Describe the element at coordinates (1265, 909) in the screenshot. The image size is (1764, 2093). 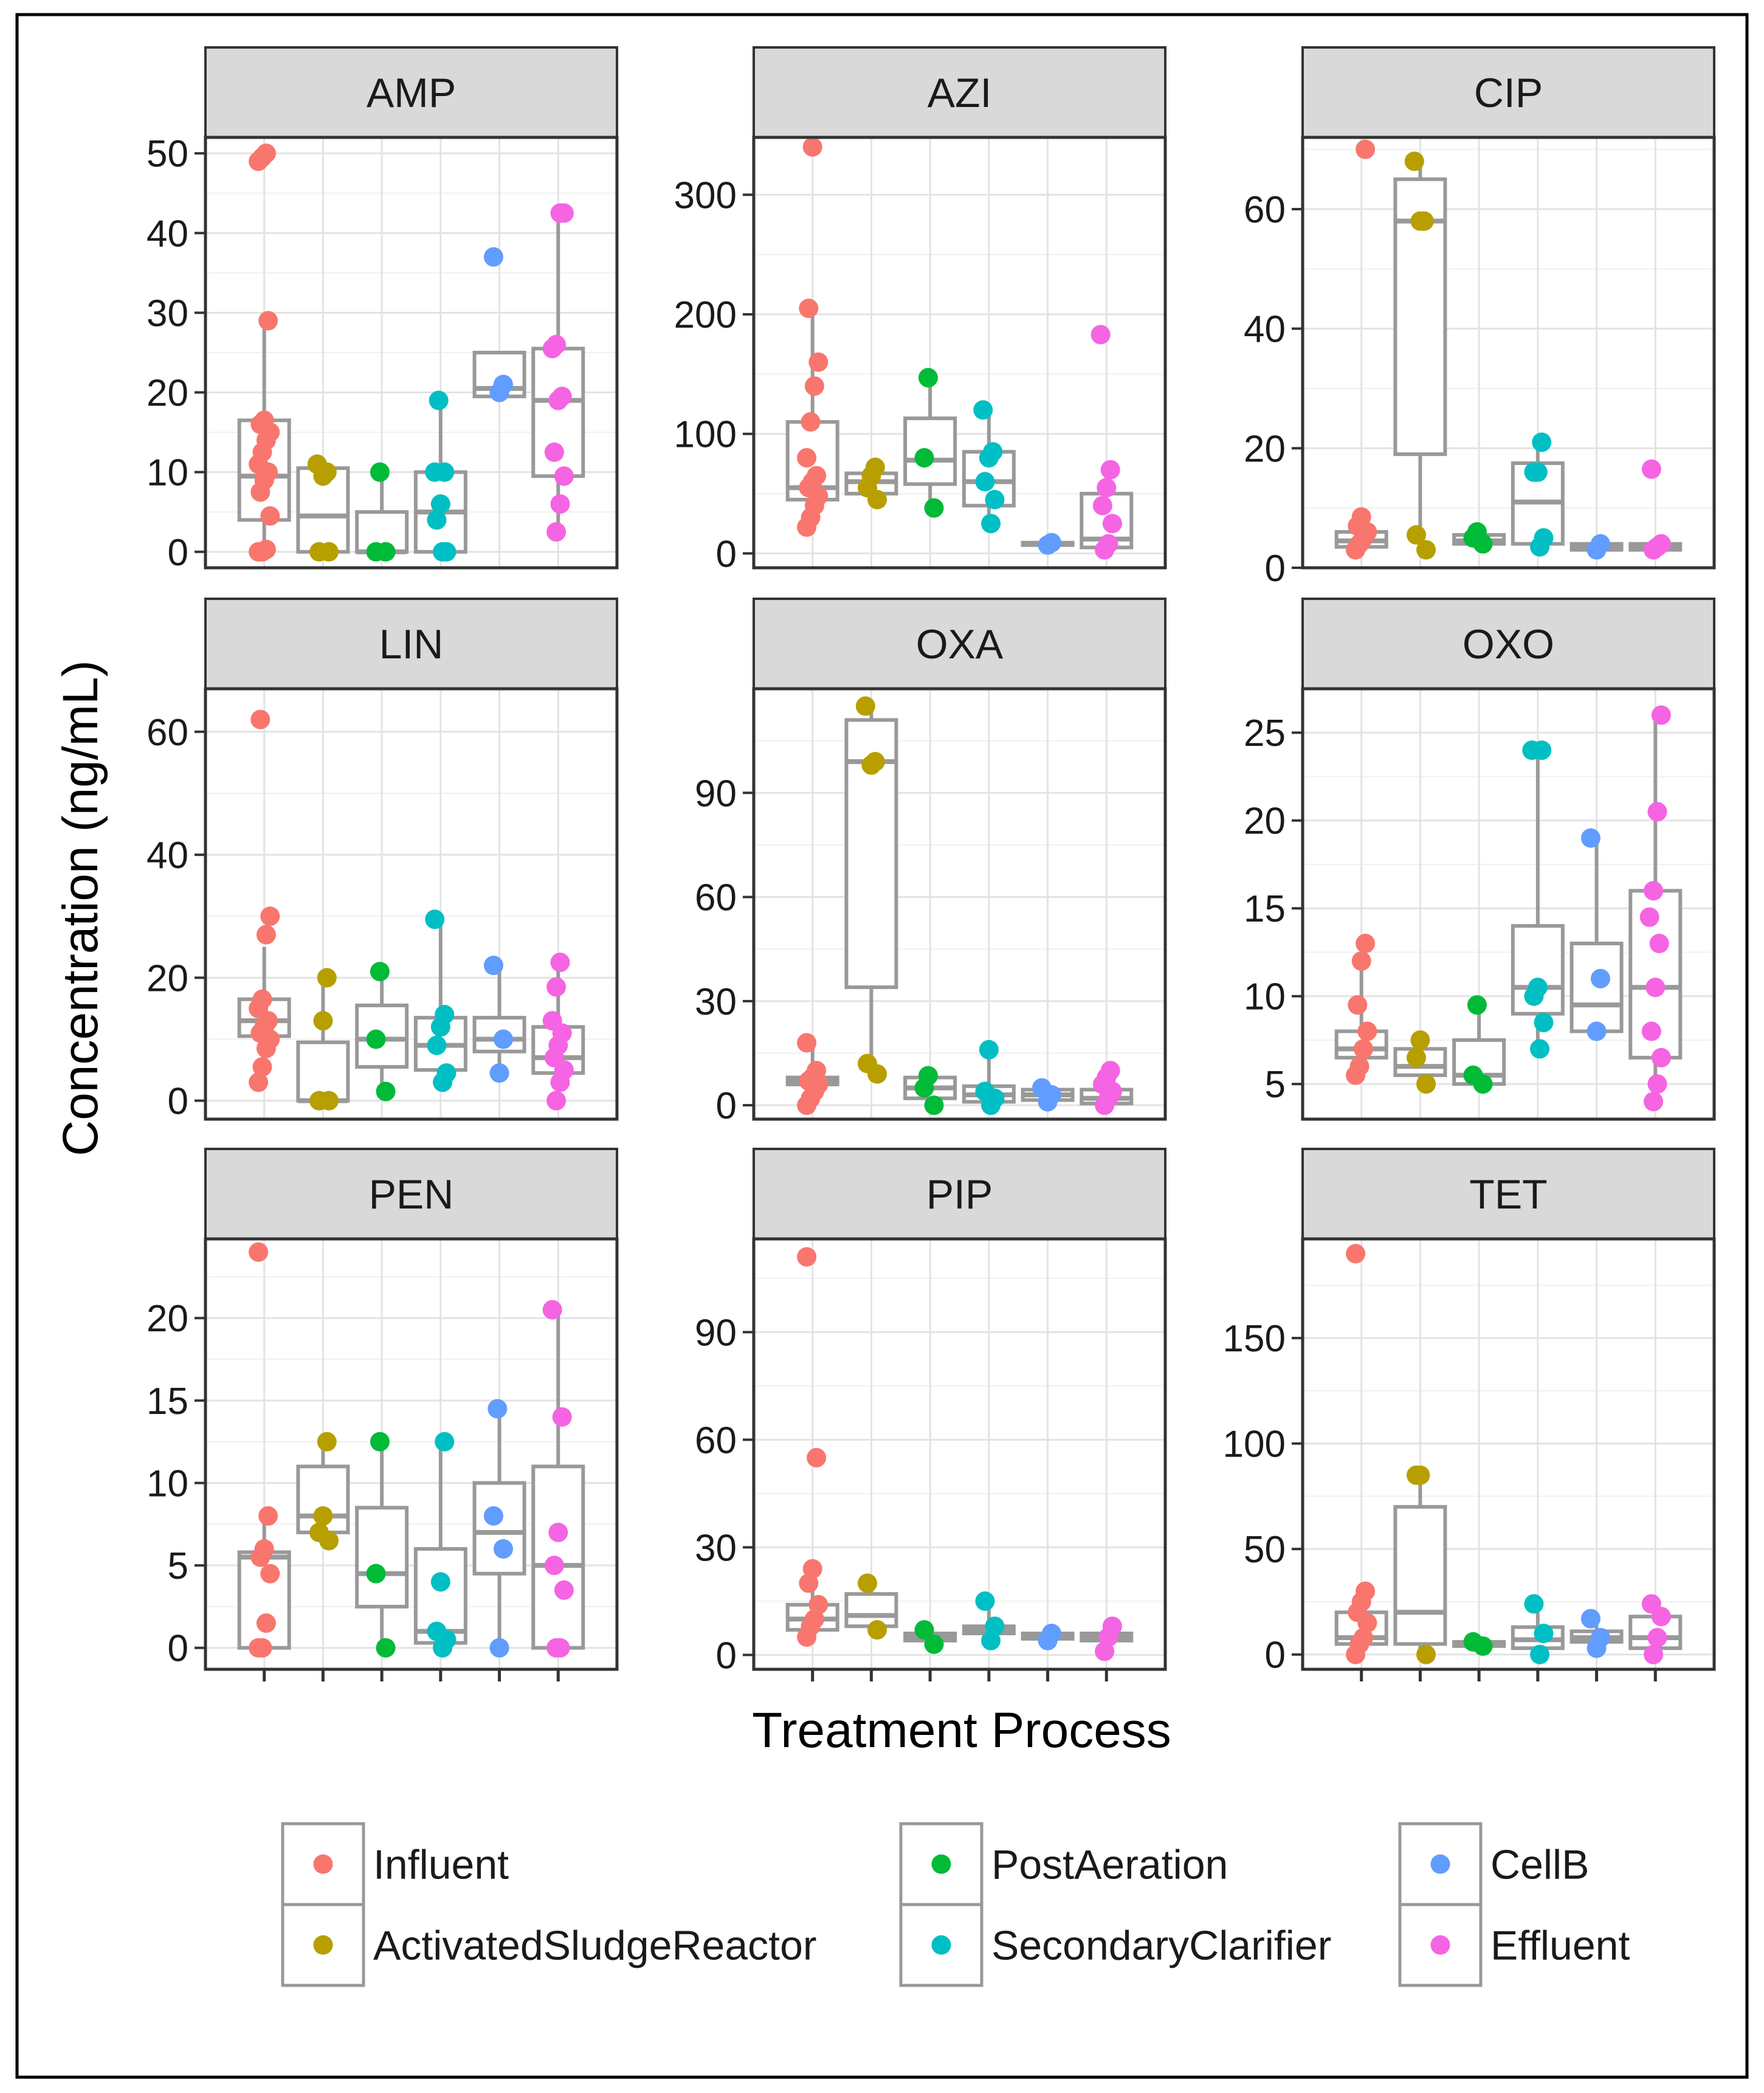
I see `y-tick-label: 15` at that location.